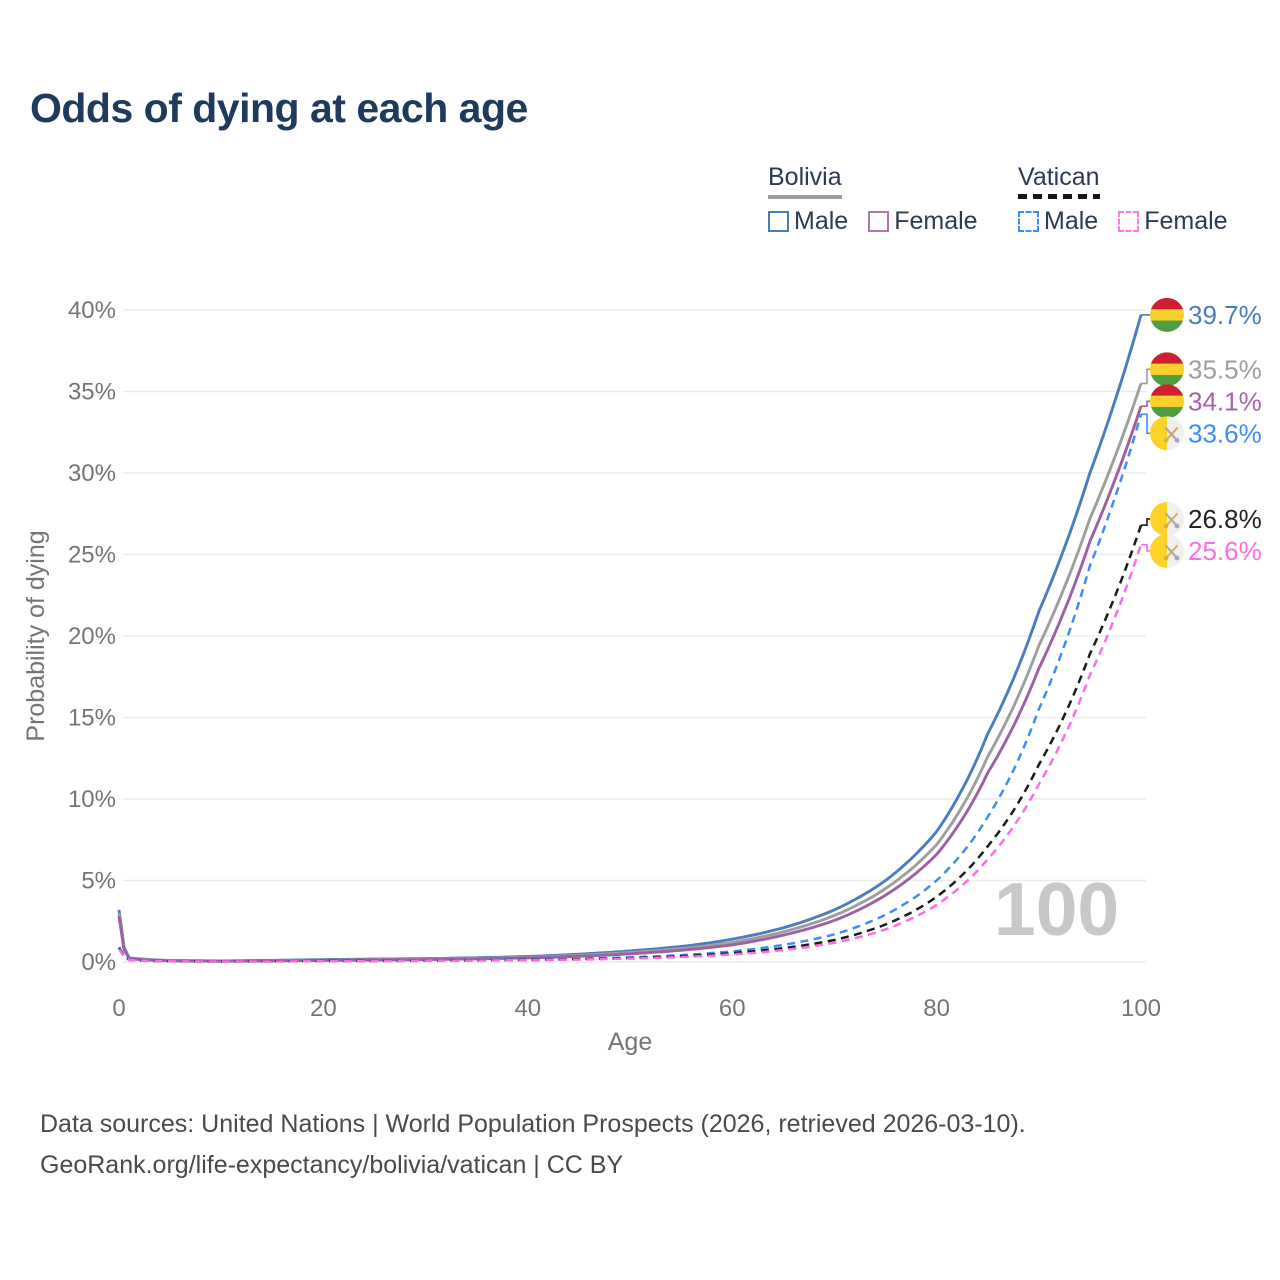 The height and width of the screenshot is (1280, 1280). What do you see at coordinates (36, 635) in the screenshot?
I see `y-axis-title: Probability of dying` at bounding box center [36, 635].